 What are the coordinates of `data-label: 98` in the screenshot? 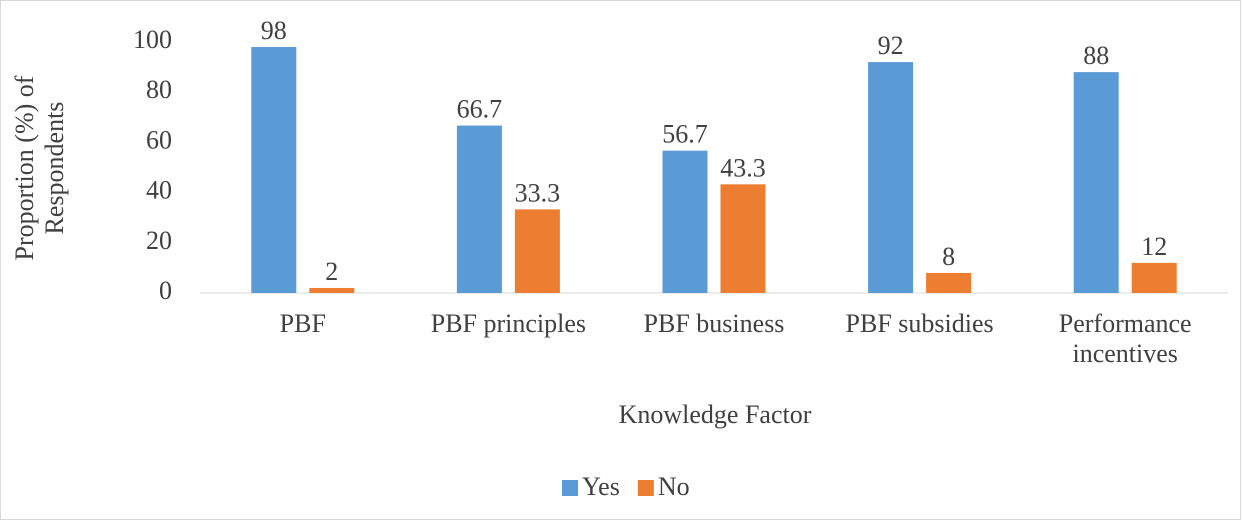 It's located at (274, 30).